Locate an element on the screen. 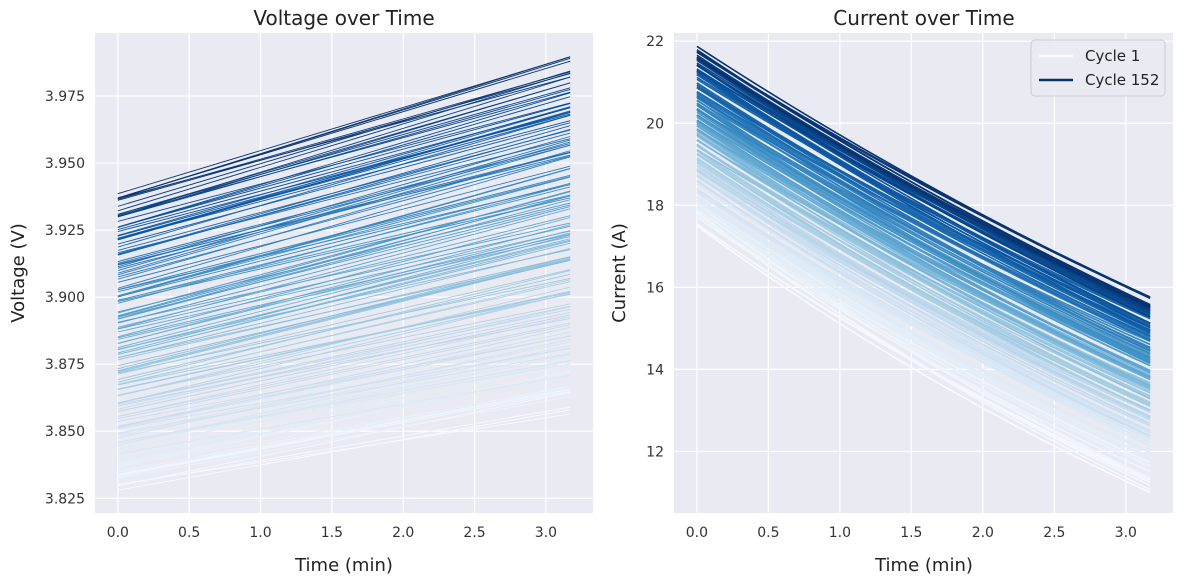 This screenshot has width=1184, height=583. legend-box is located at coordinates (1098, 68).